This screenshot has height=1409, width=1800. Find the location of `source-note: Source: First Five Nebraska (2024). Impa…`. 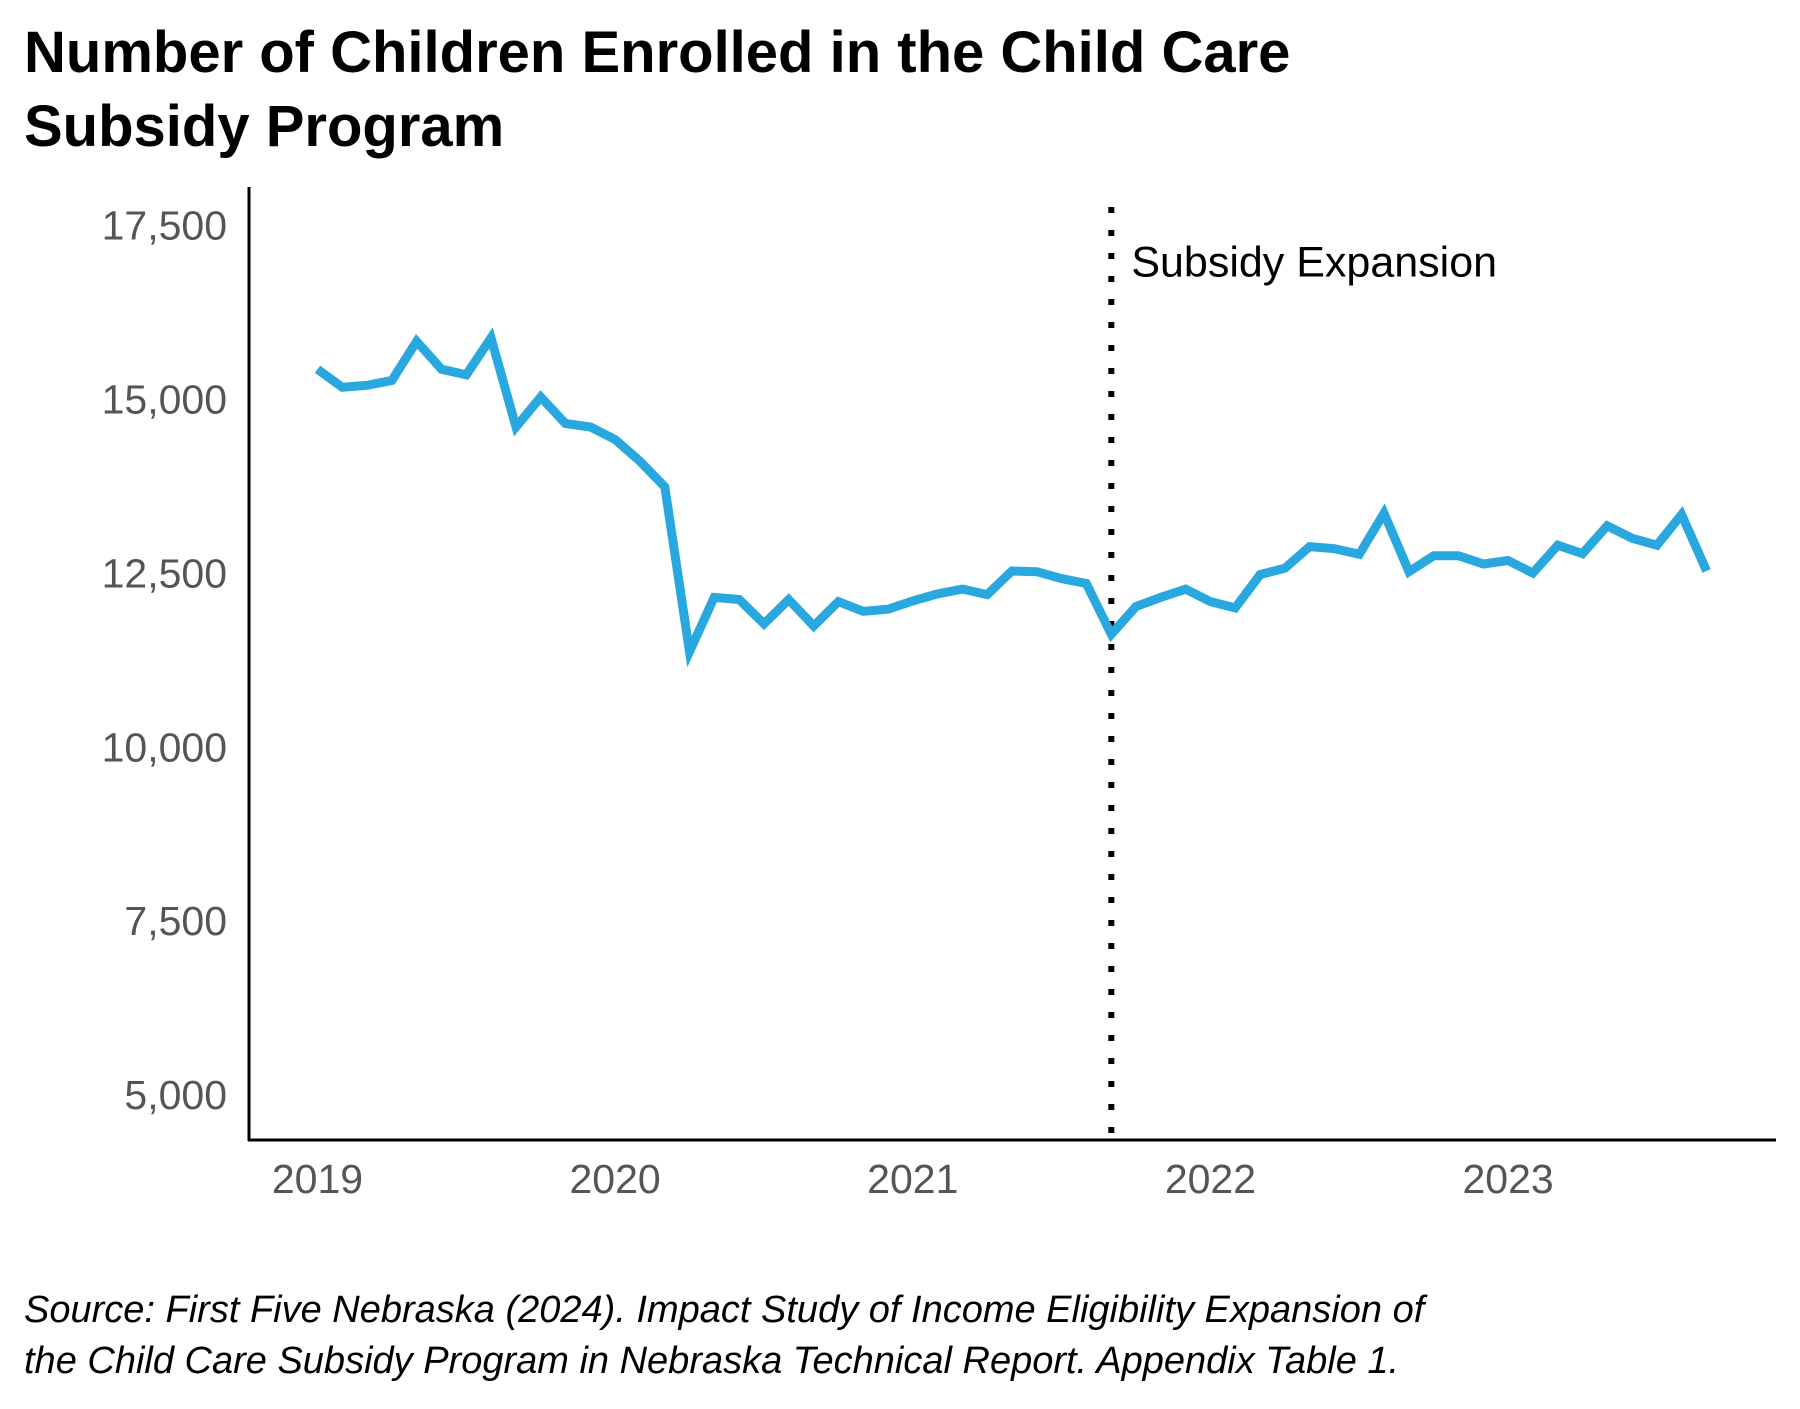

source-note: Source: First Five Nebraska (2024). Impa… is located at coordinates (726, 1310).